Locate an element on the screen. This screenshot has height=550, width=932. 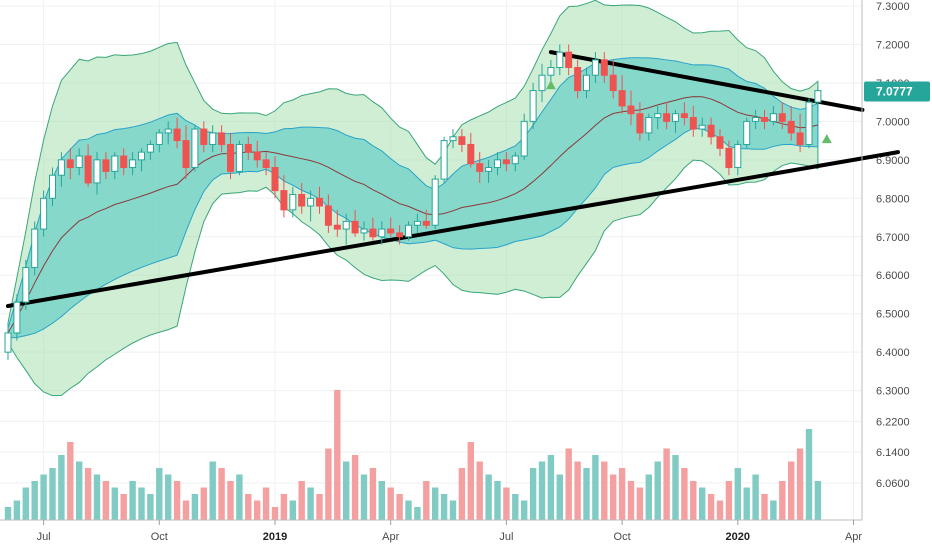
buy-signal-marker is located at coordinates (550, 85).